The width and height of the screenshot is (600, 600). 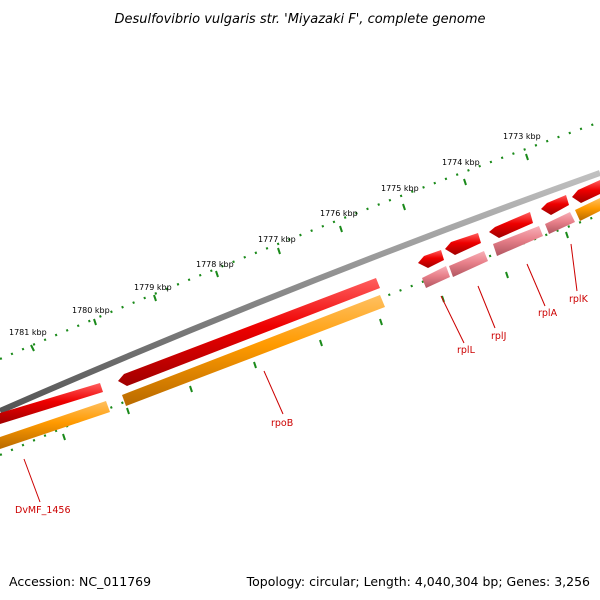 I want to click on tick-label-1779: 1779 kbp, so click(x=153, y=287).